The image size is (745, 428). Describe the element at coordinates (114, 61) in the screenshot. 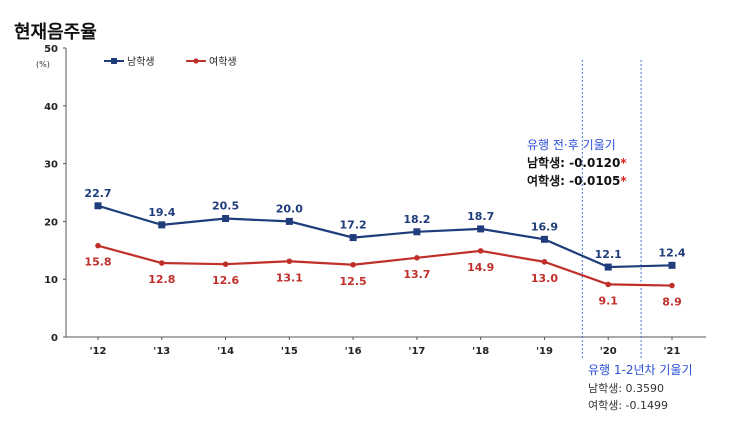

I see `legend-boys-marker` at that location.